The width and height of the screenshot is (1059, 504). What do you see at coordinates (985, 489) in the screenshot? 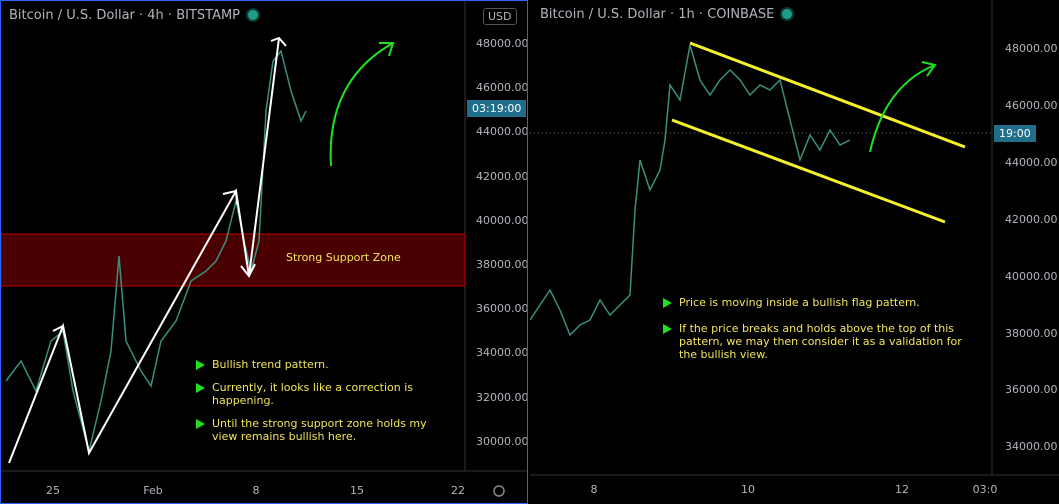
I see `time-label: 03:0` at bounding box center [985, 489].